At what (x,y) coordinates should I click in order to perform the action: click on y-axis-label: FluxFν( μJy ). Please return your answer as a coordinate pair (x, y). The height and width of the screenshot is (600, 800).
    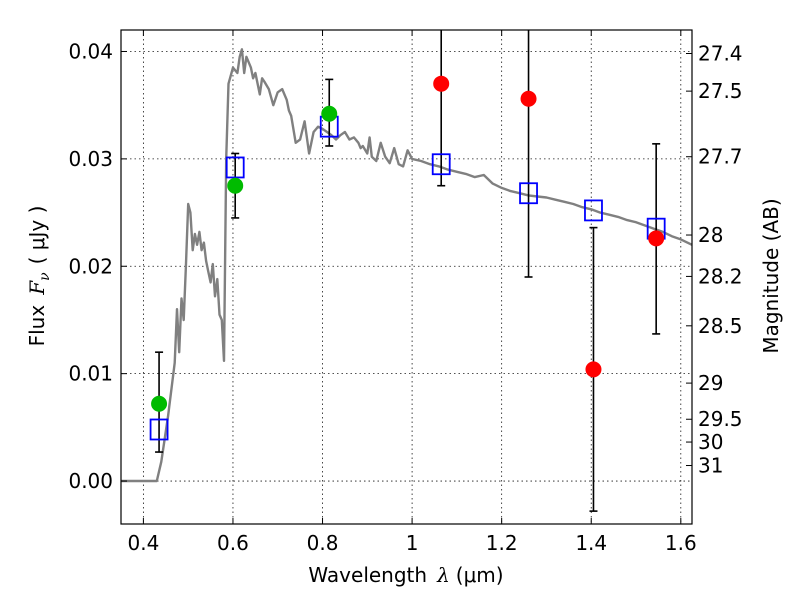
    Looking at the image, I should click on (39, 276).